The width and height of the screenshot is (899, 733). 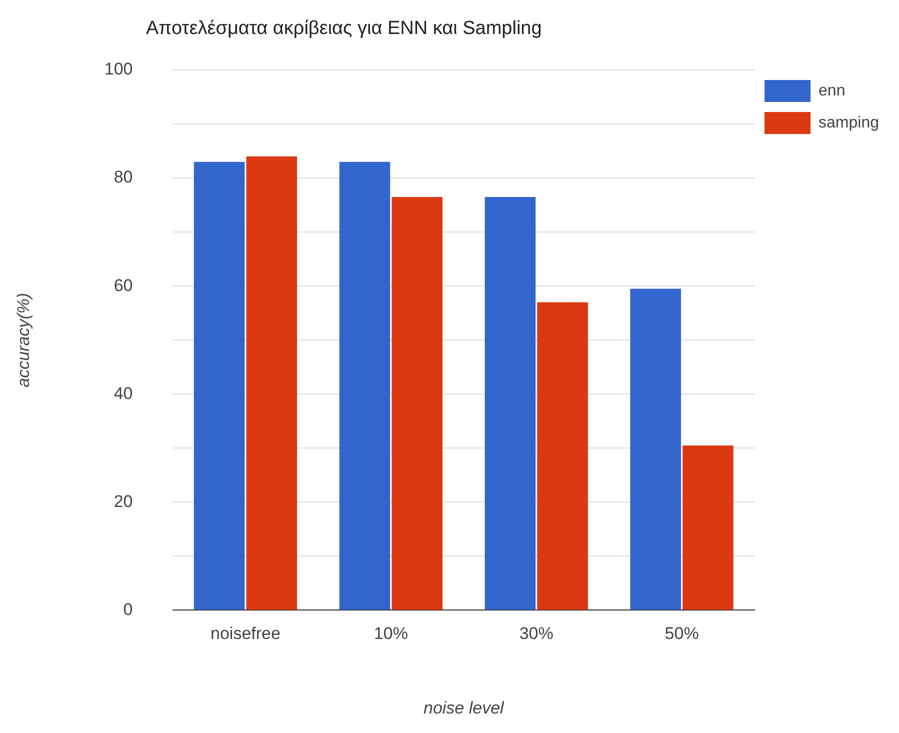 I want to click on y-axis-title: accuracy(%), so click(x=23, y=340).